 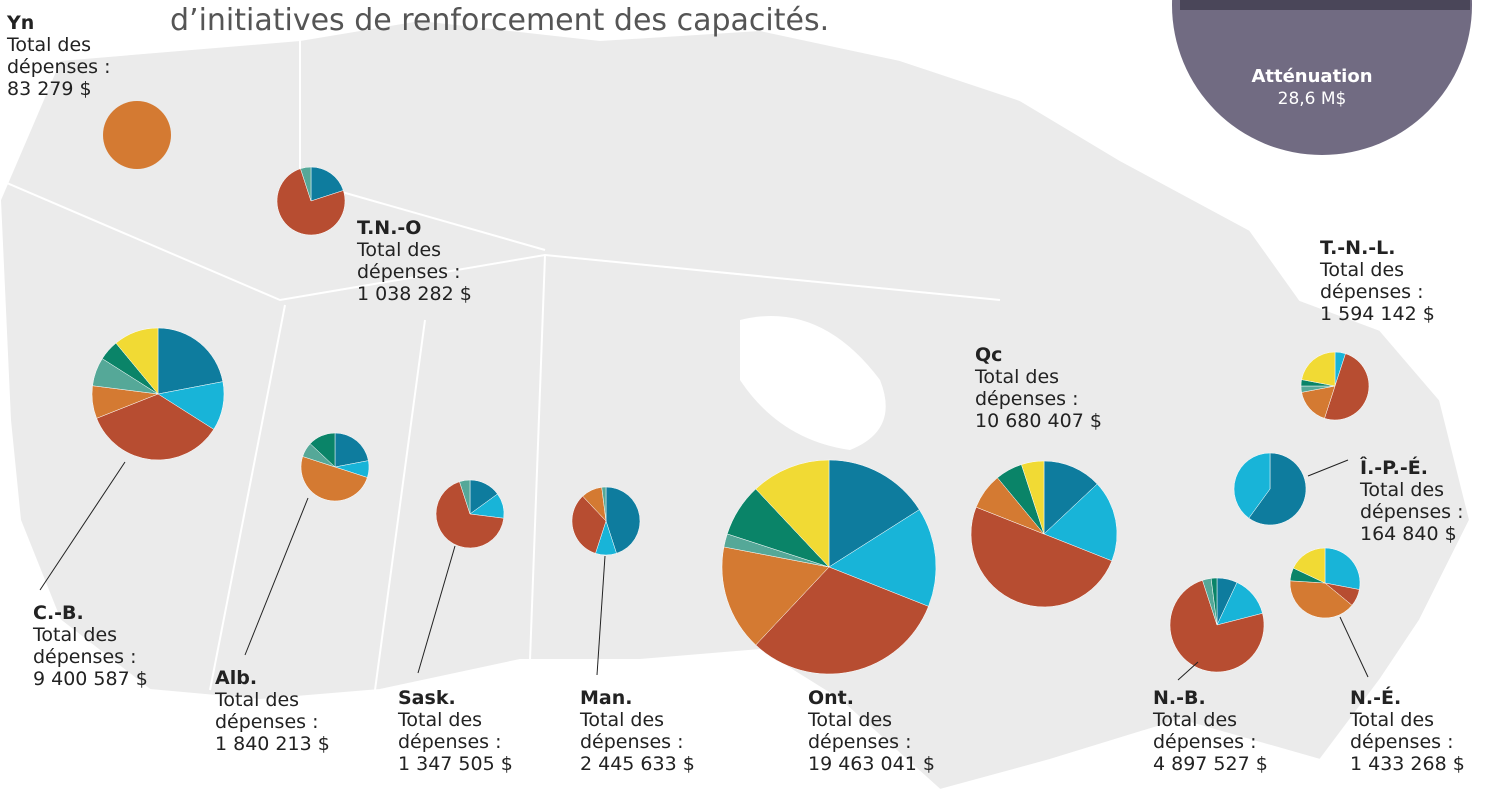 What do you see at coordinates (90, 679) in the screenshot?
I see `region-total: 9 400 587 $` at bounding box center [90, 679].